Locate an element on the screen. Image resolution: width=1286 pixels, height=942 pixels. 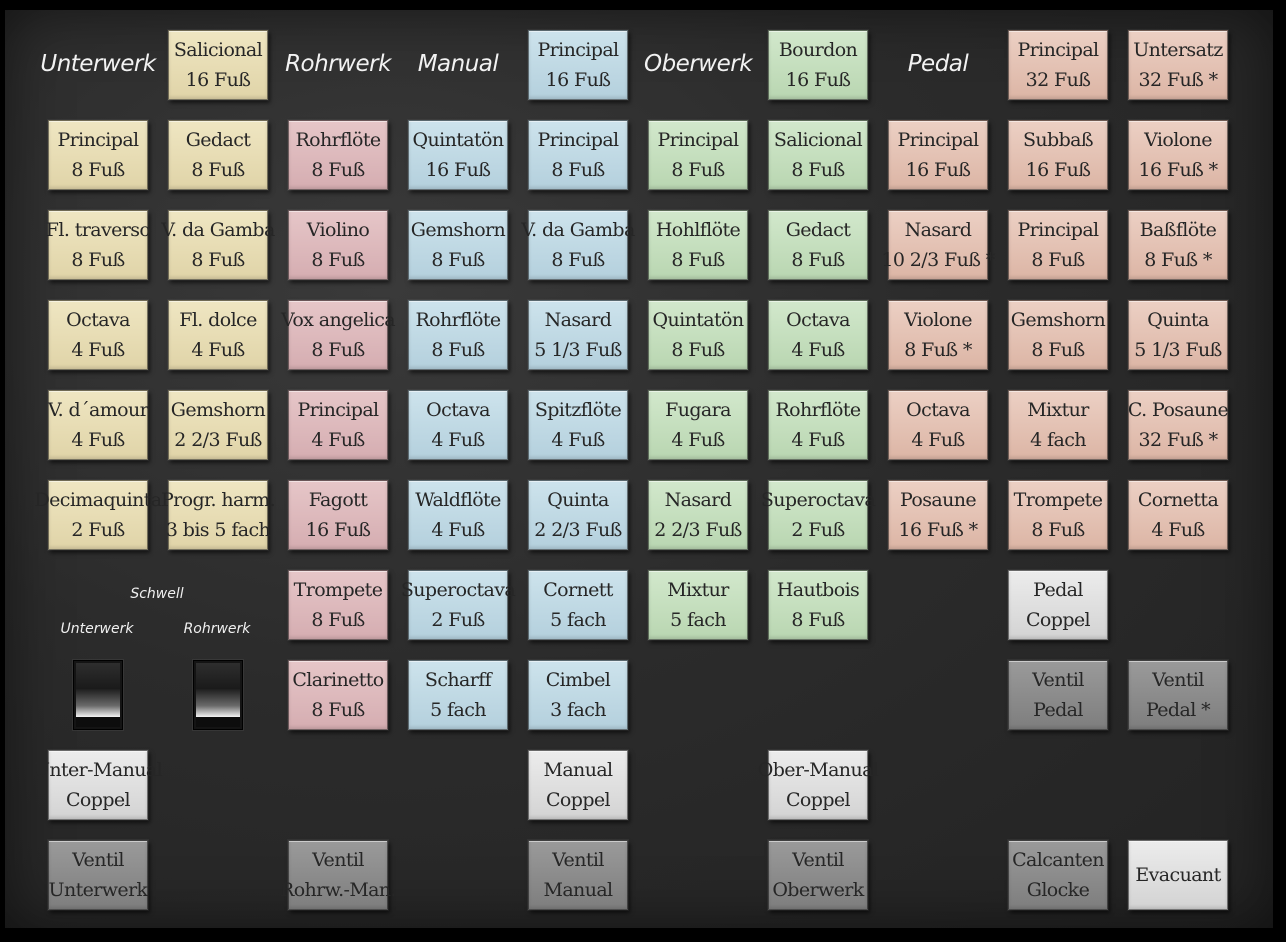
pedal-coppel-button: Pedal Coppel is located at coordinates (1058, 605).